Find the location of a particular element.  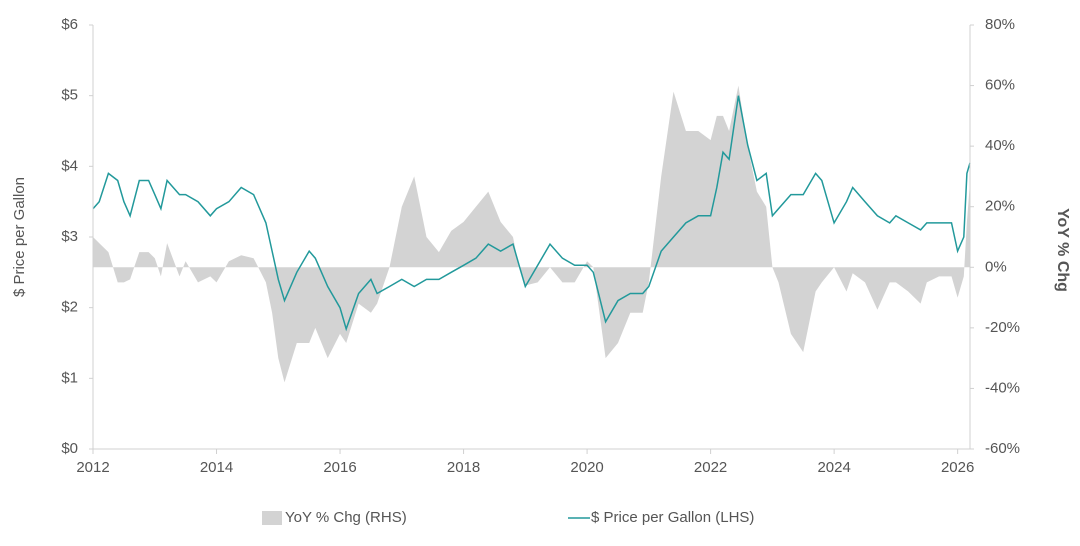

x-tick-label: 2018 is located at coordinates (463, 467).